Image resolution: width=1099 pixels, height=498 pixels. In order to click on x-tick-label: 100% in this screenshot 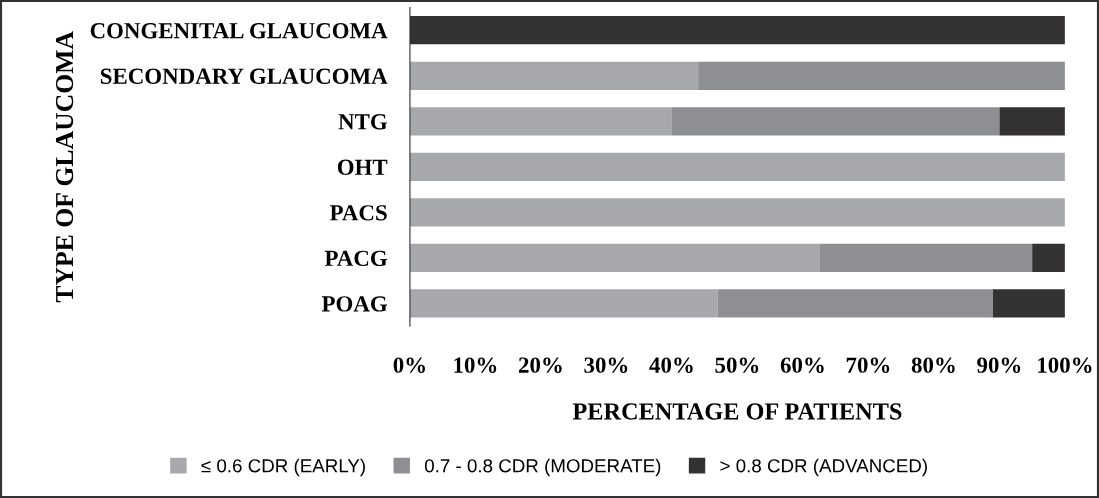, I will do `click(1065, 365)`.